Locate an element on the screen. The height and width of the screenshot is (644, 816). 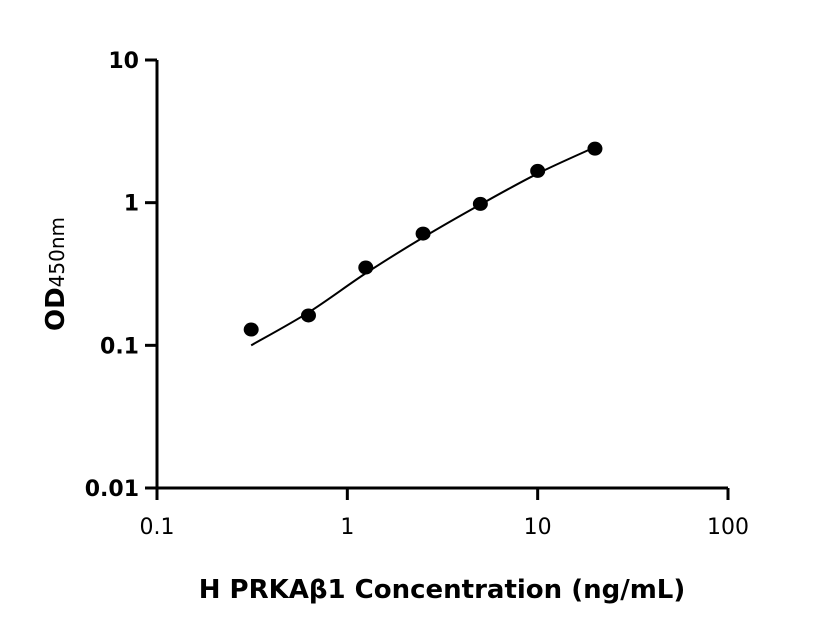
y-tick-label: 0.01 is located at coordinates (112, 489).